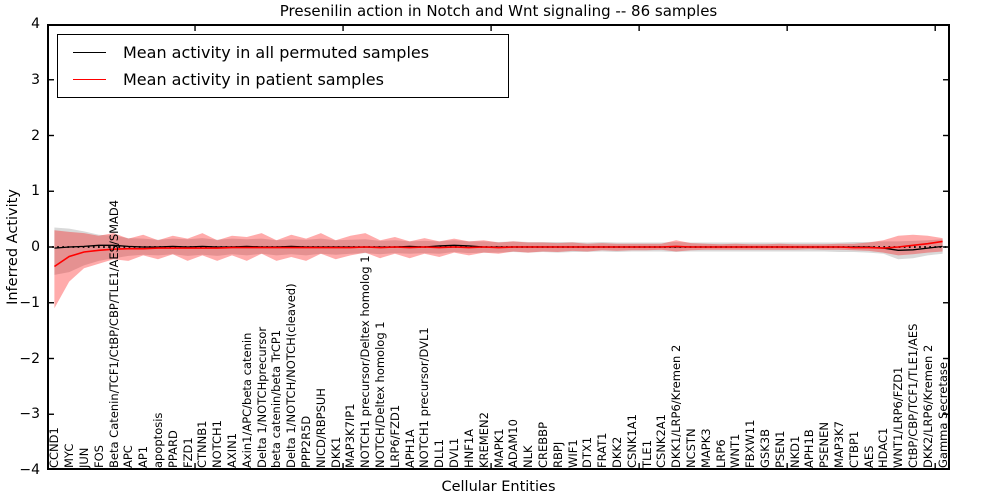 Image resolution: width=1000 pixels, height=500 pixels. I want to click on x-category-label: PSEN1, so click(779, 449).